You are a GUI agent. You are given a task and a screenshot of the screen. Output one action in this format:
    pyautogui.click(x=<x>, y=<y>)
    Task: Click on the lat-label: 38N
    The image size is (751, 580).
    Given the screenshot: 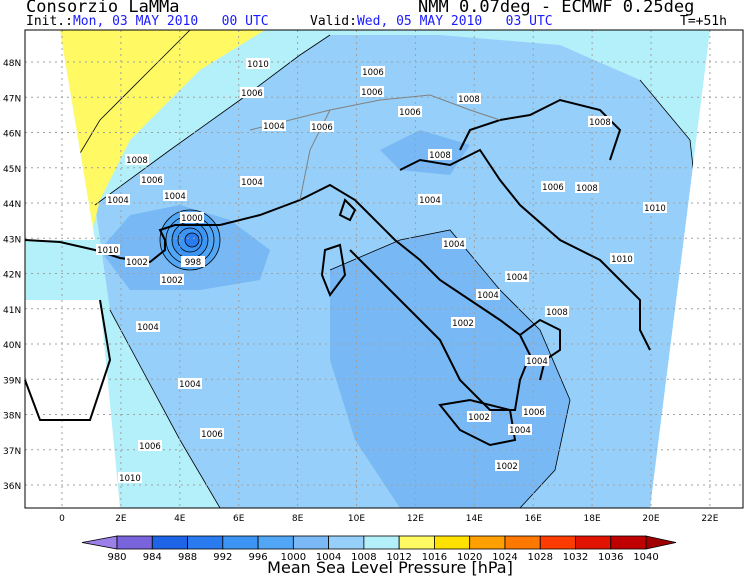 What is the action you would take?
    pyautogui.click(x=12, y=417)
    